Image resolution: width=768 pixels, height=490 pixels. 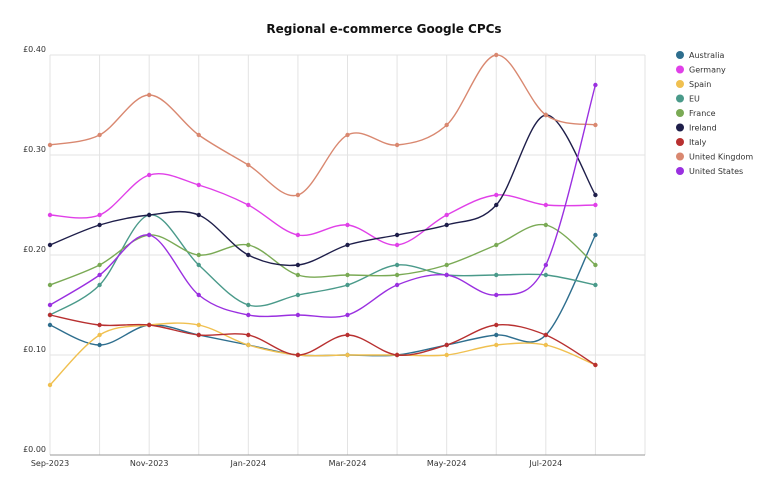 What do you see at coordinates (693, 84) in the screenshot?
I see `legend-item: Spain` at bounding box center [693, 84].